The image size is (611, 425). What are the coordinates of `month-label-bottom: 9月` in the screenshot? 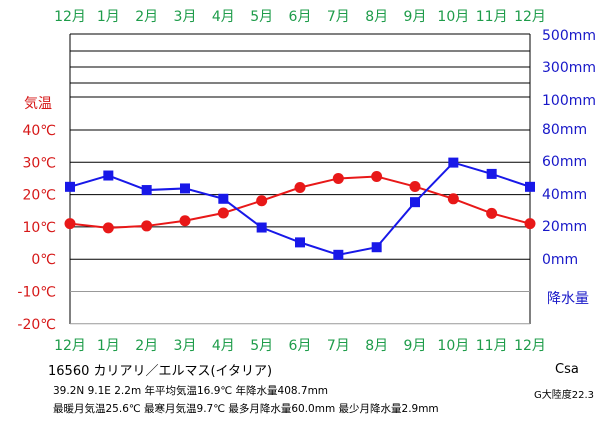 It's located at (415, 346).